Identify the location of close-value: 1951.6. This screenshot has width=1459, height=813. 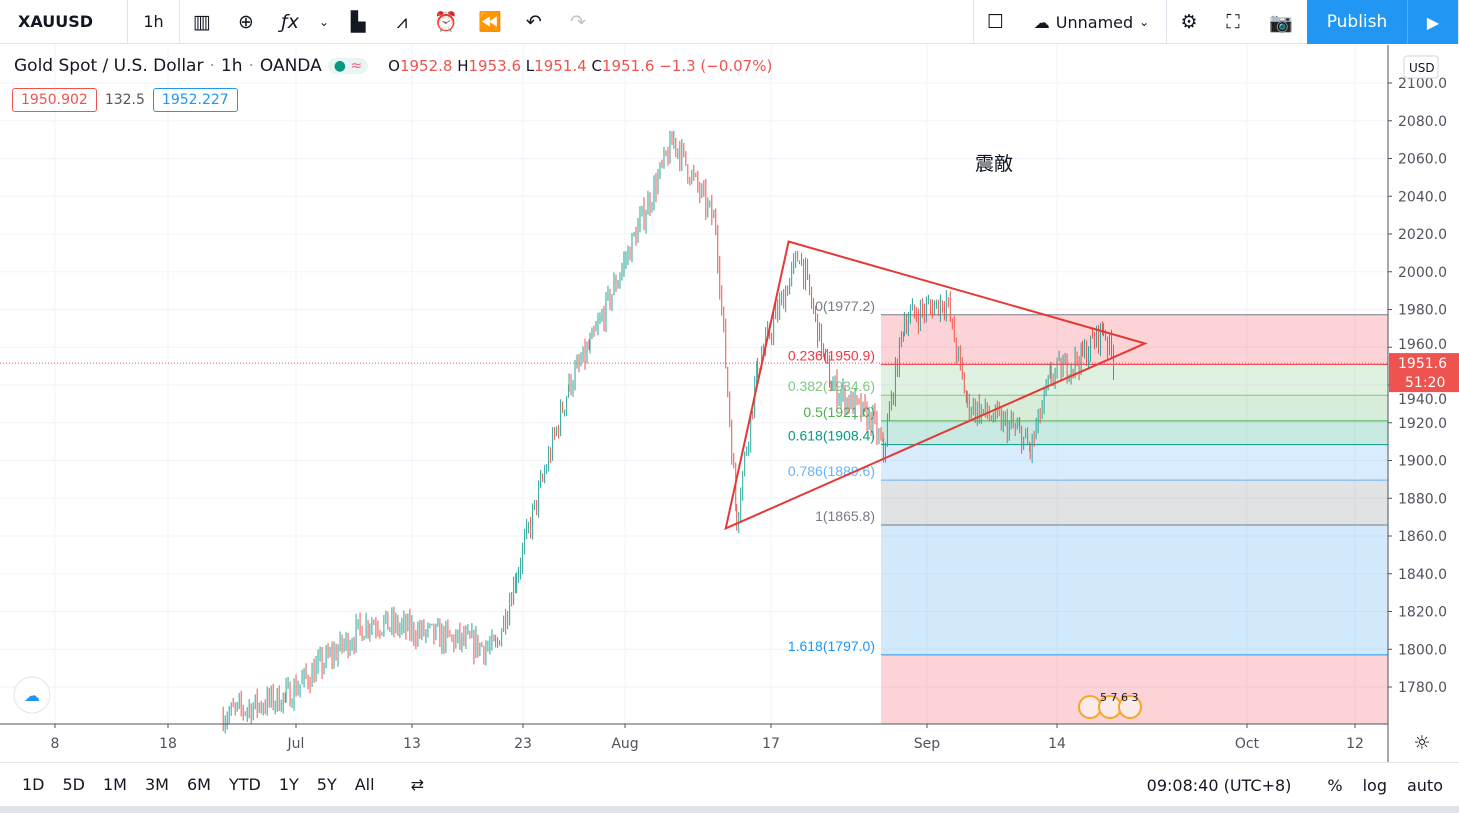
(628, 66).